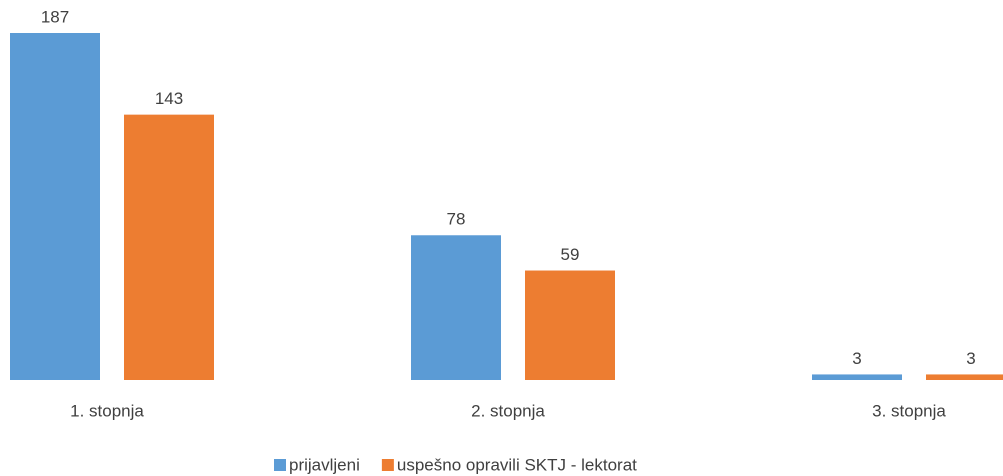  I want to click on value-label: 59, so click(570, 254).